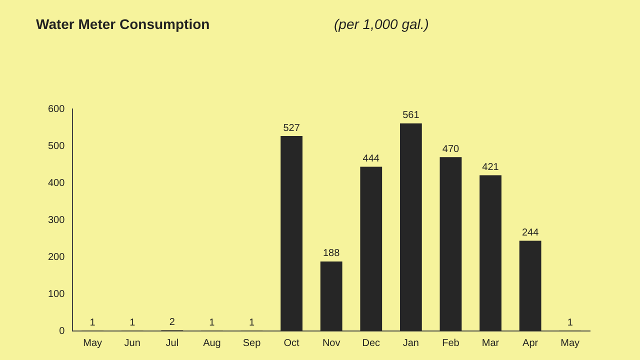  Describe the element at coordinates (371, 158) in the screenshot. I see `data-label: 444` at that location.